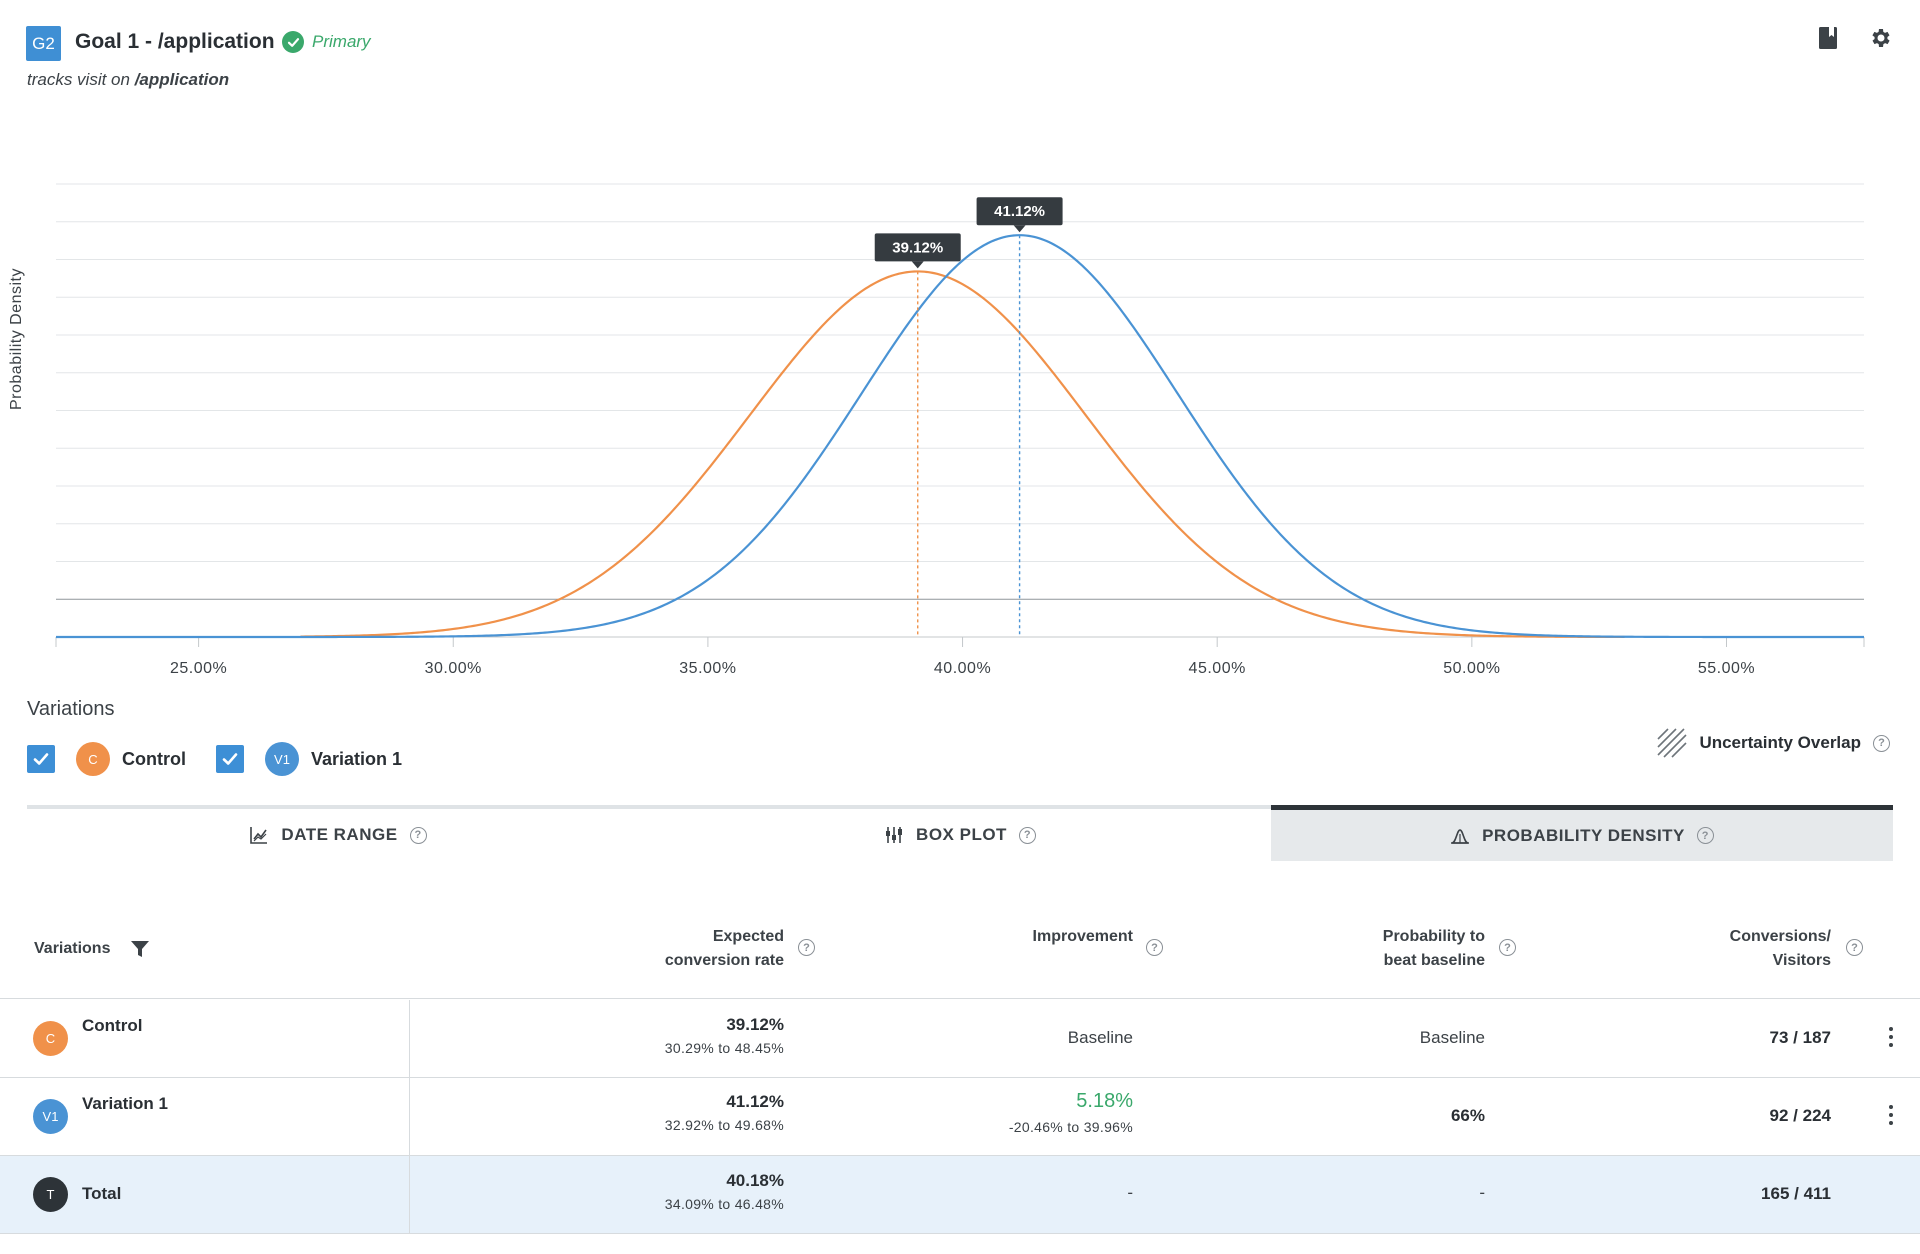  I want to click on variations-column-header: Variations, so click(92, 949).